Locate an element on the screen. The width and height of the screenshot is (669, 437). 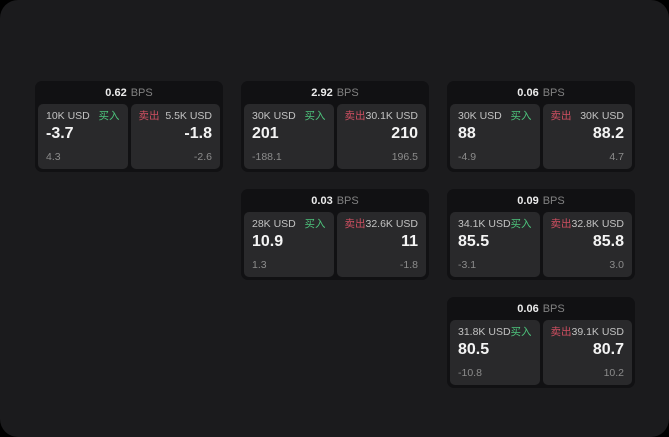
sell-delta: 196.5 is located at coordinates (404, 157).